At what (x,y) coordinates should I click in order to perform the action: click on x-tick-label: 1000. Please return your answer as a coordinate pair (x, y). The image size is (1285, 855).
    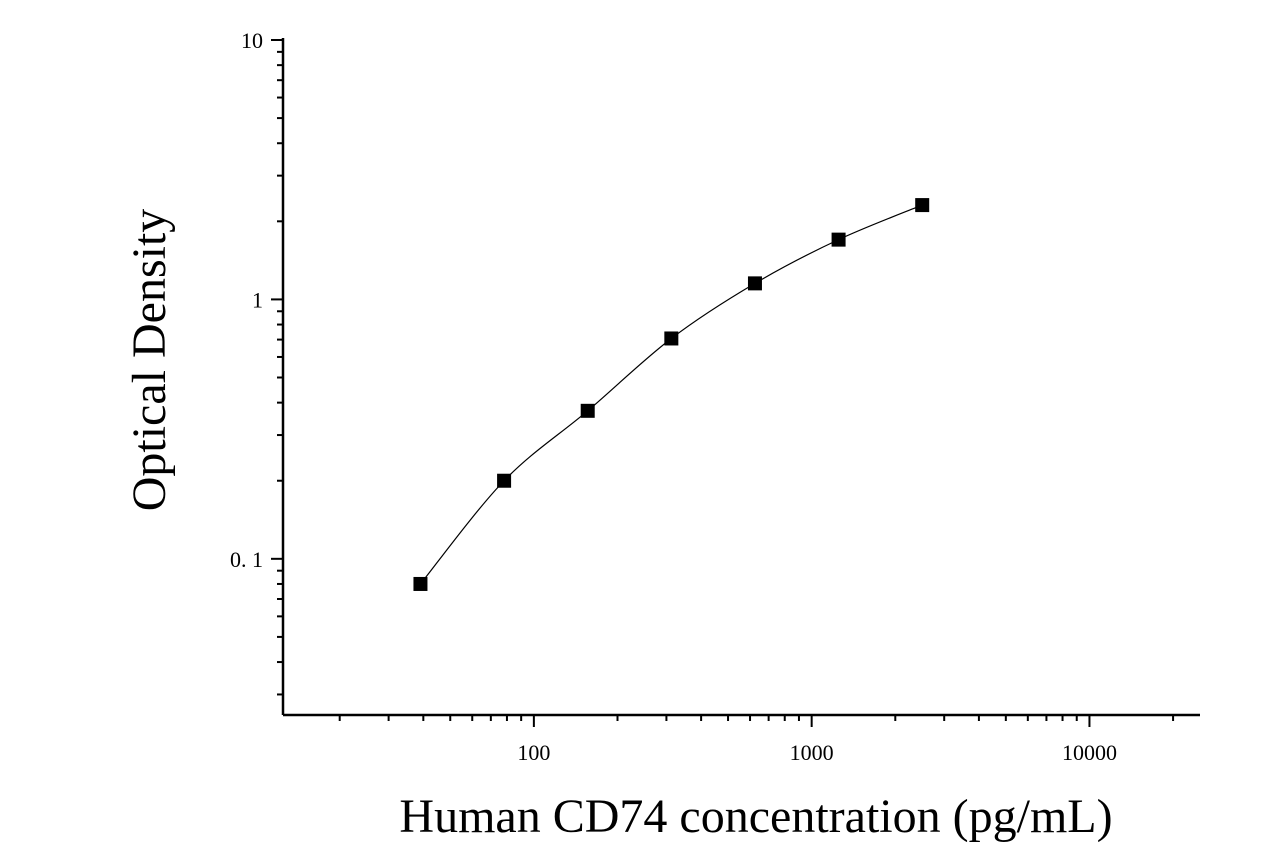
    Looking at the image, I should click on (812, 752).